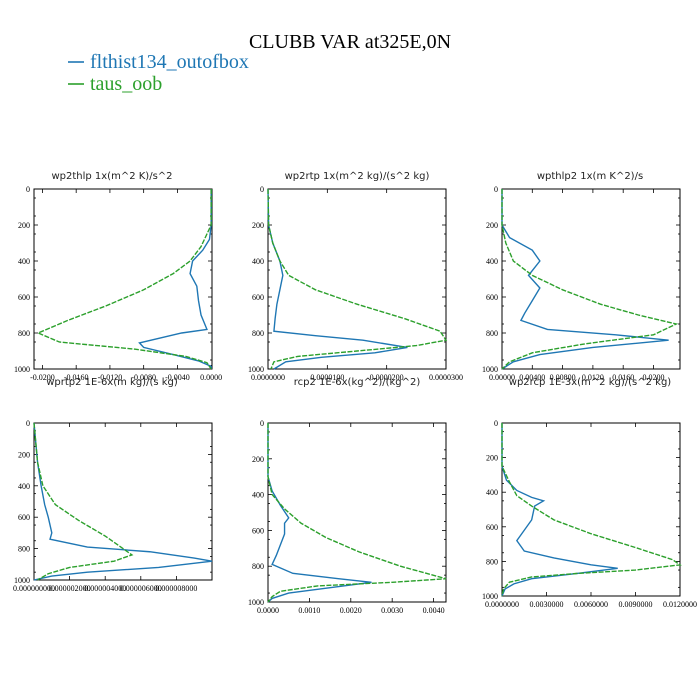  What do you see at coordinates (636, 604) in the screenshot?
I see `x-tick-label: 0.0090000` at bounding box center [636, 604].